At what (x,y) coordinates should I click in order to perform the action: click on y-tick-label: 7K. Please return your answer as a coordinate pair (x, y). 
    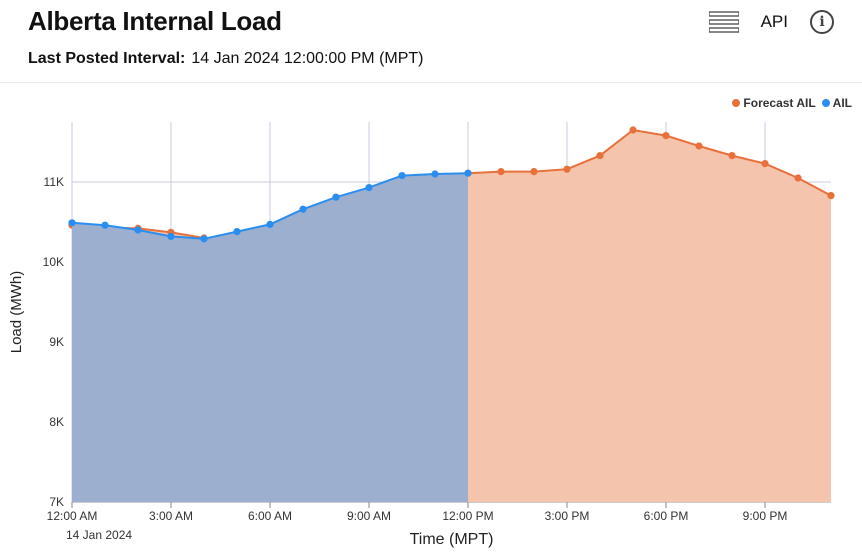
    Looking at the image, I should click on (56, 502).